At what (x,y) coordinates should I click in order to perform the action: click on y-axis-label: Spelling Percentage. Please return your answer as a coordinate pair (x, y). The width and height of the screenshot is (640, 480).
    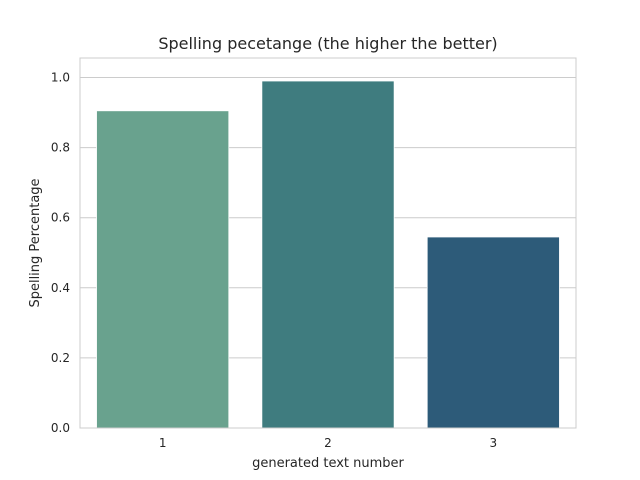
    Looking at the image, I should click on (35, 242).